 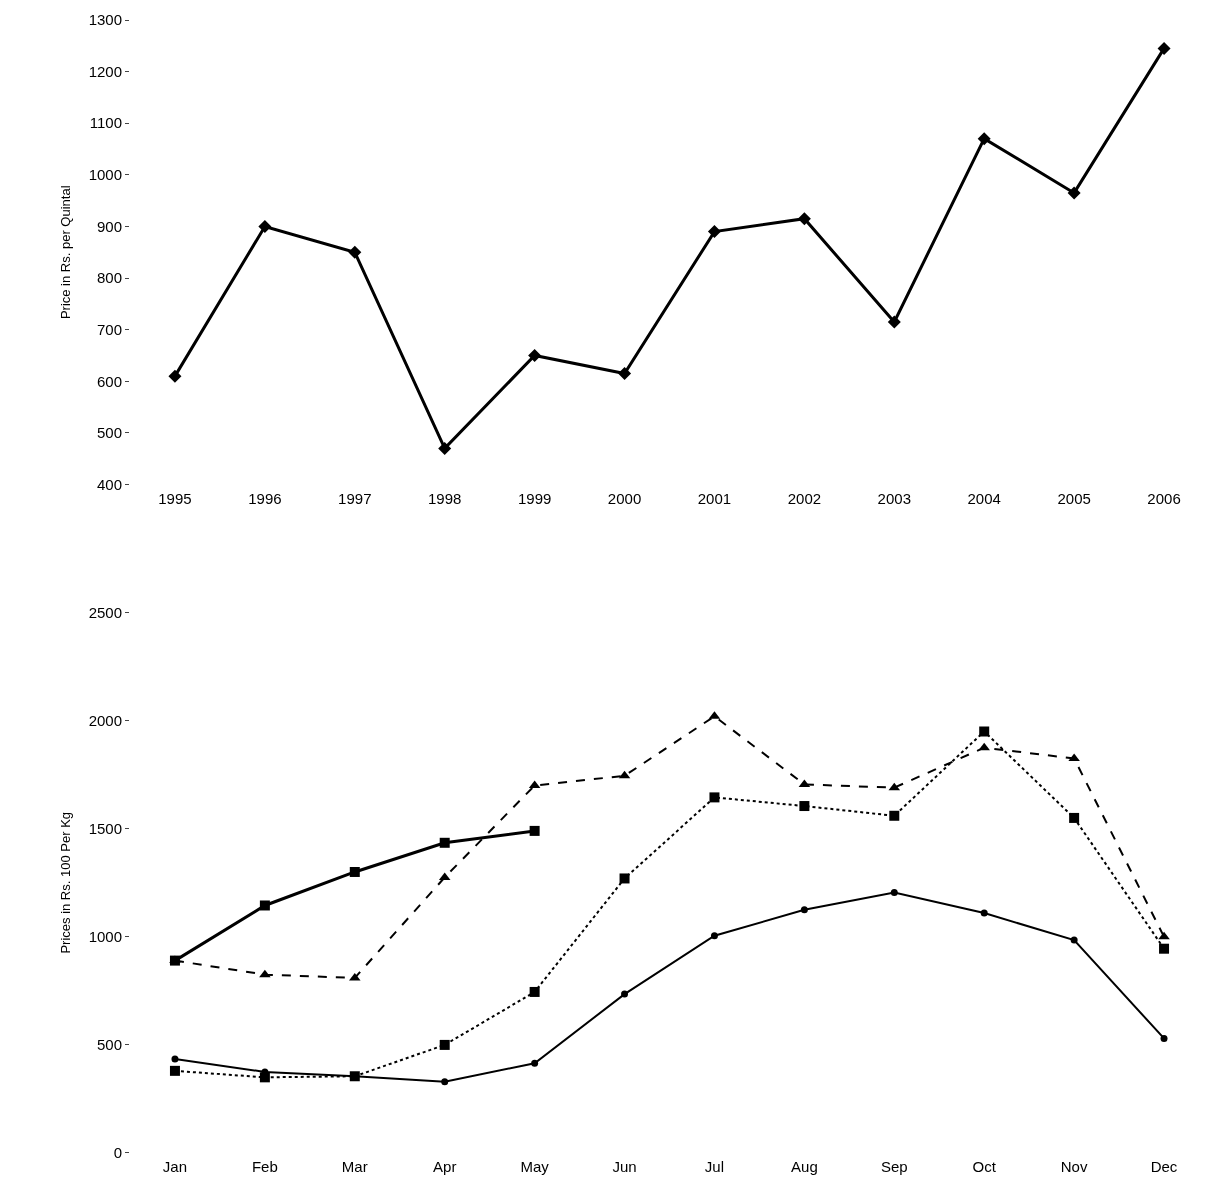 What do you see at coordinates (354, 1166) in the screenshot?
I see `x-tick-label: Mar` at bounding box center [354, 1166].